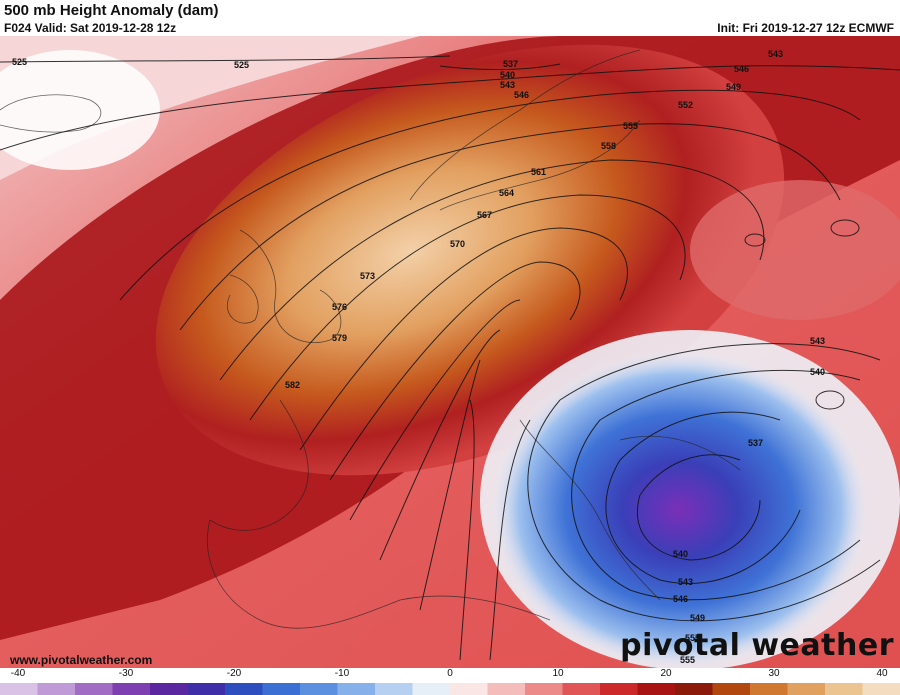  Describe the element at coordinates (457, 244) in the screenshot. I see `contour-label: 570` at that location.